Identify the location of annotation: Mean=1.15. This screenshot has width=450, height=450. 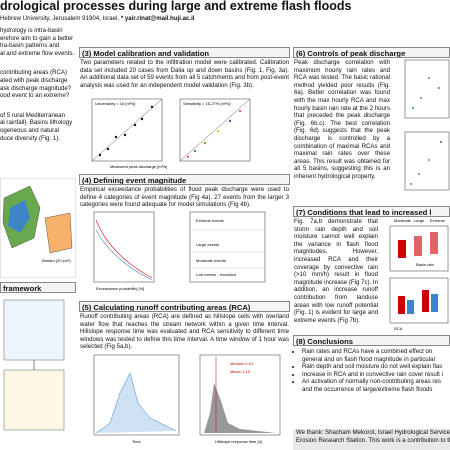
(240, 371).